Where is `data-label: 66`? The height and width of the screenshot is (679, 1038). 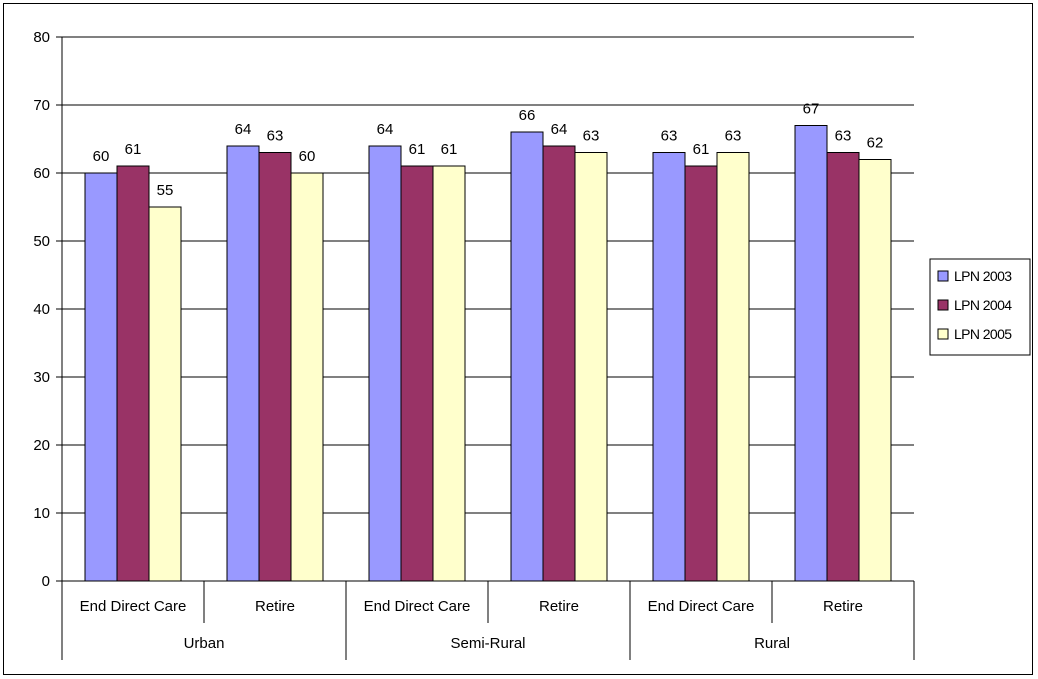 data-label: 66 is located at coordinates (527, 115).